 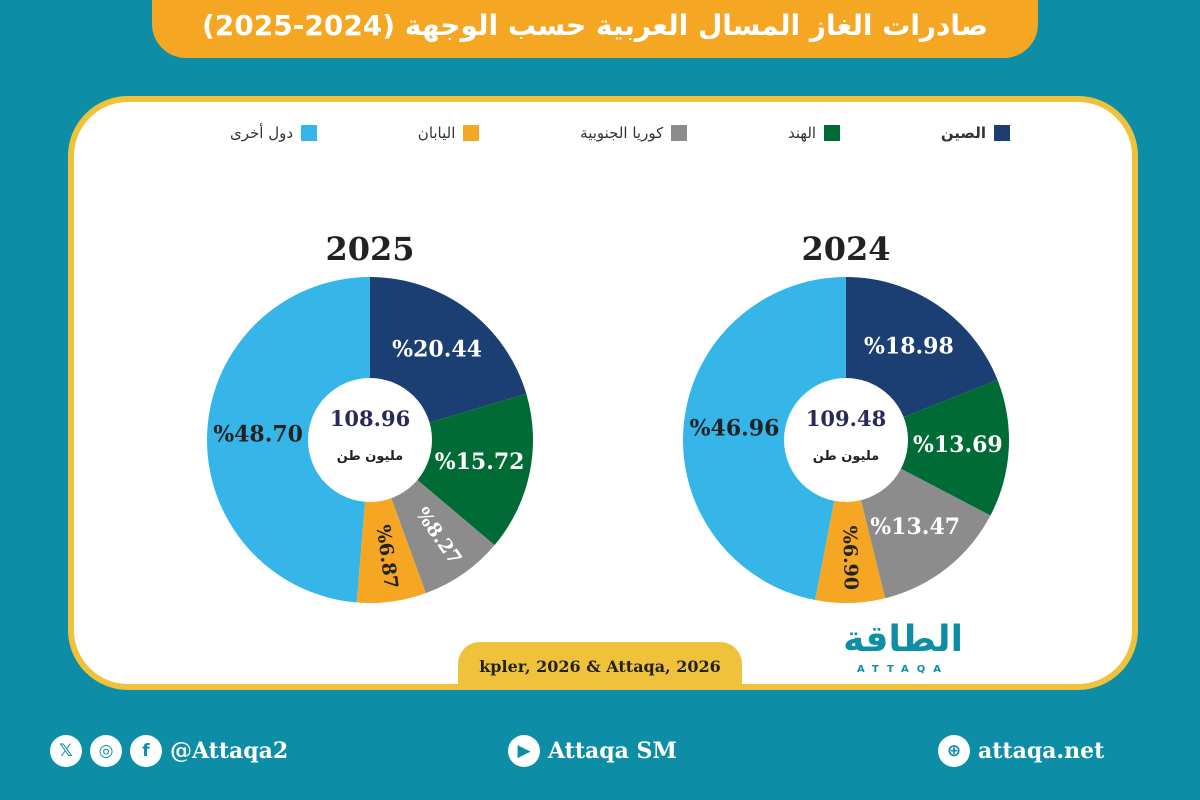 What do you see at coordinates (437, 349) in the screenshot?
I see `slice-label: %20.44` at bounding box center [437, 349].